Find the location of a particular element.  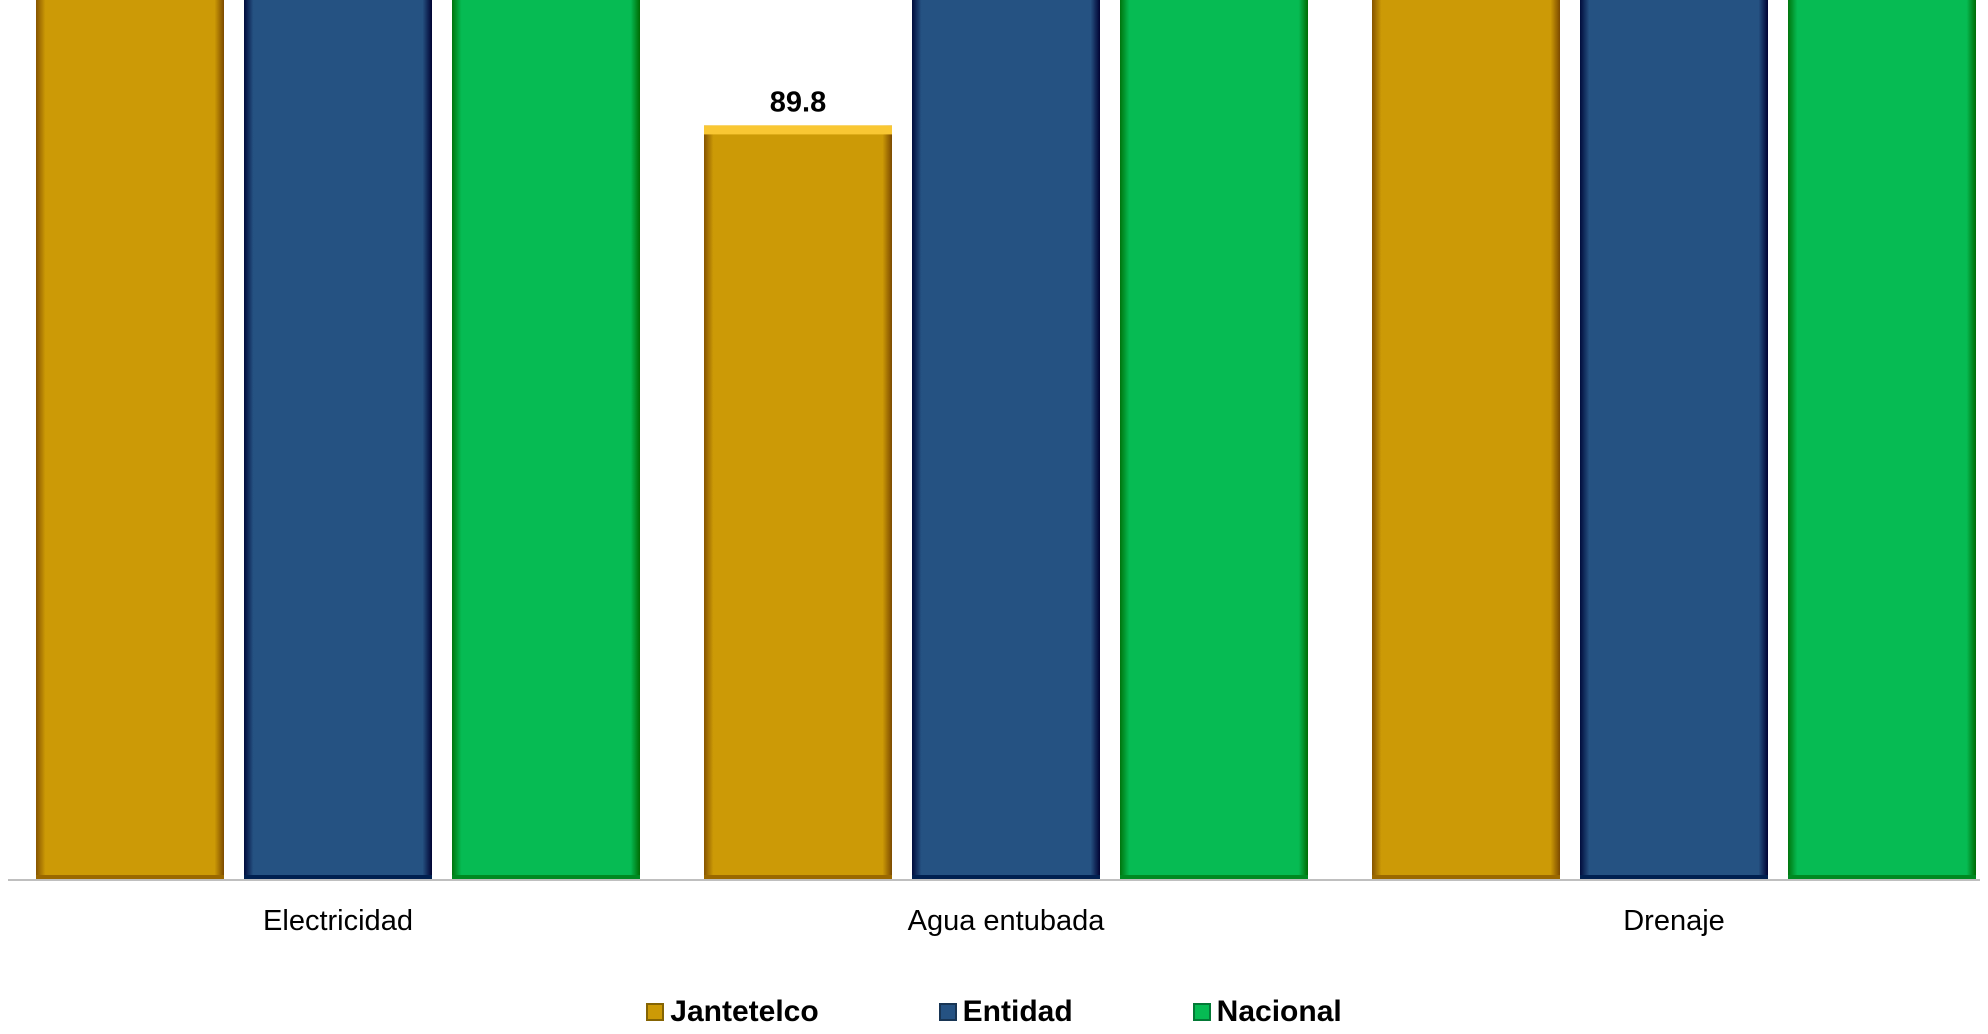

category-label-agua-entubada: Agua entubada is located at coordinates (1007, 921).